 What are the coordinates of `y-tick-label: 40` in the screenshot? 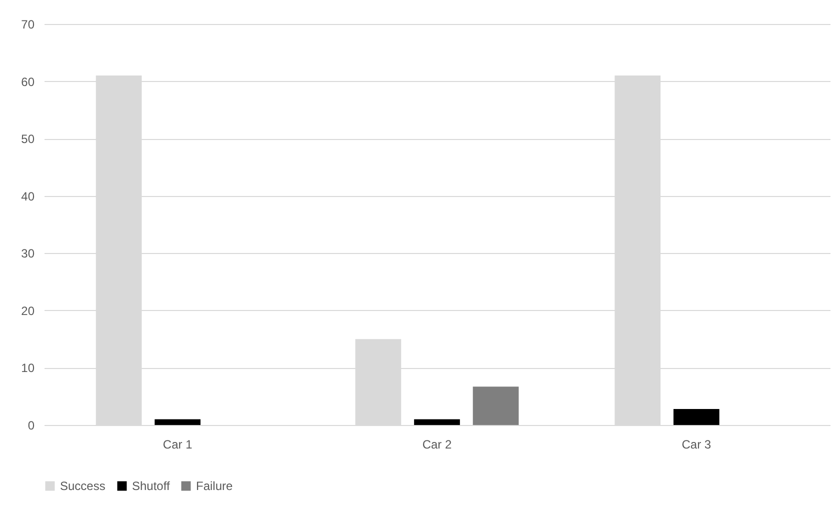 It's located at (28, 196).